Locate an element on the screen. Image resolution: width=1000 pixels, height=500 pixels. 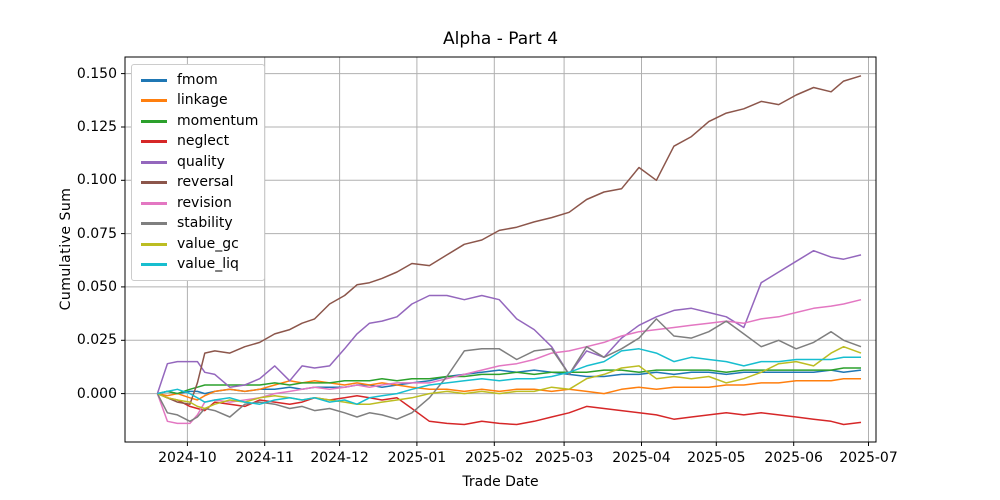
legend-label: quality is located at coordinates (201, 161).